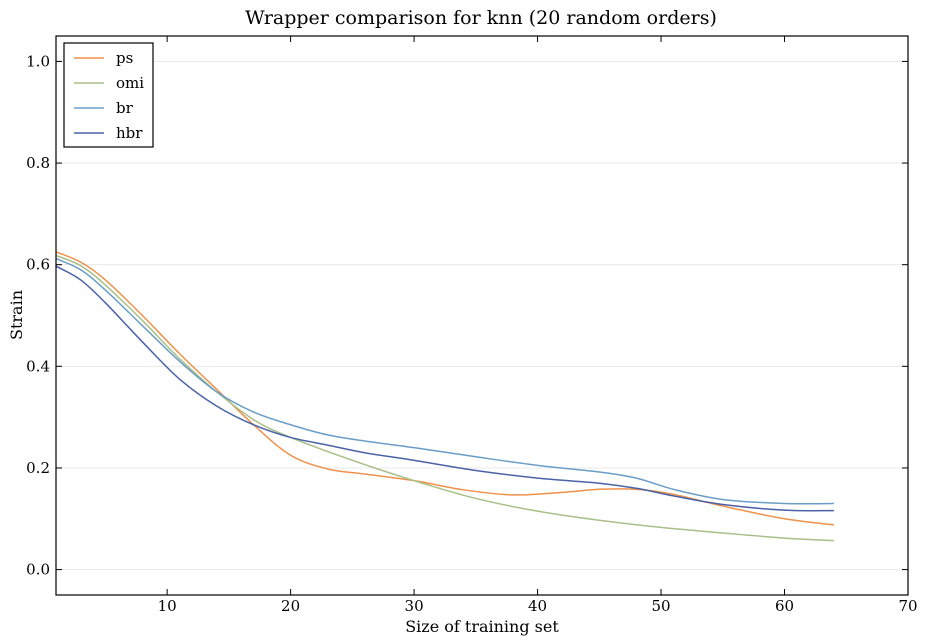 This screenshot has height=644, width=926. Describe the element at coordinates (16, 315) in the screenshot. I see `y-axis-label: Strain` at that location.